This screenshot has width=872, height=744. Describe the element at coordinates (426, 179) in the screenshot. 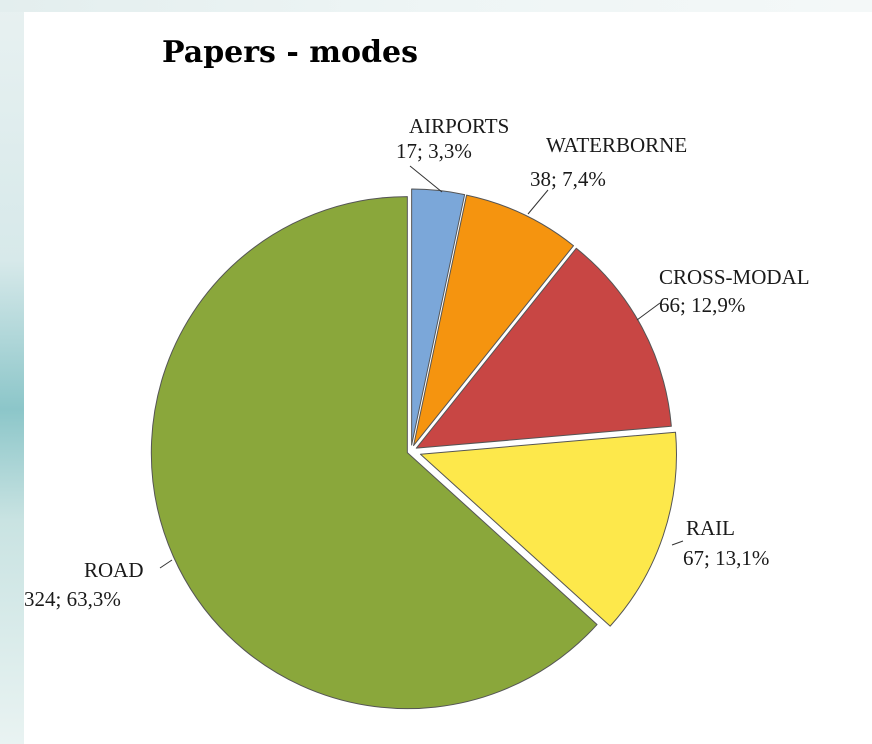

I see `leader-line-airports` at that location.